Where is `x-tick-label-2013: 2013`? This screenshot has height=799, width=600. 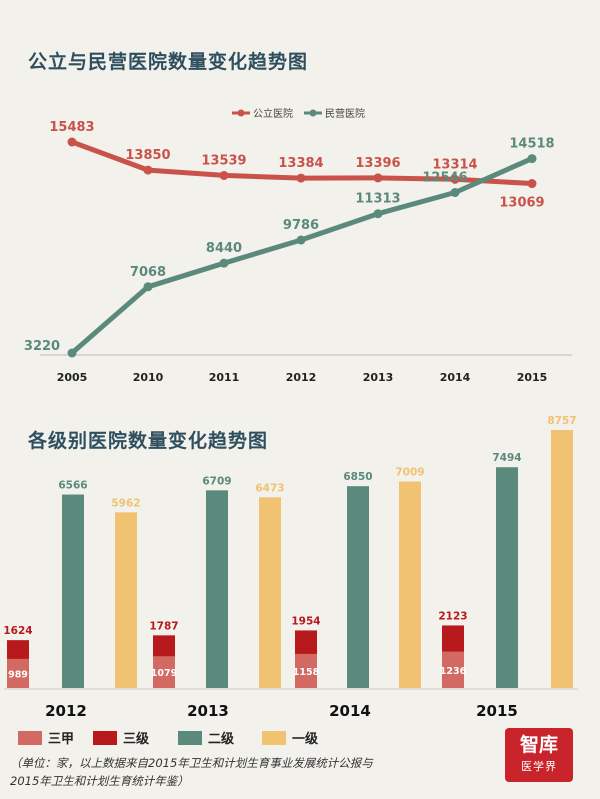
x-tick-label-2013: 2013 is located at coordinates (378, 377).